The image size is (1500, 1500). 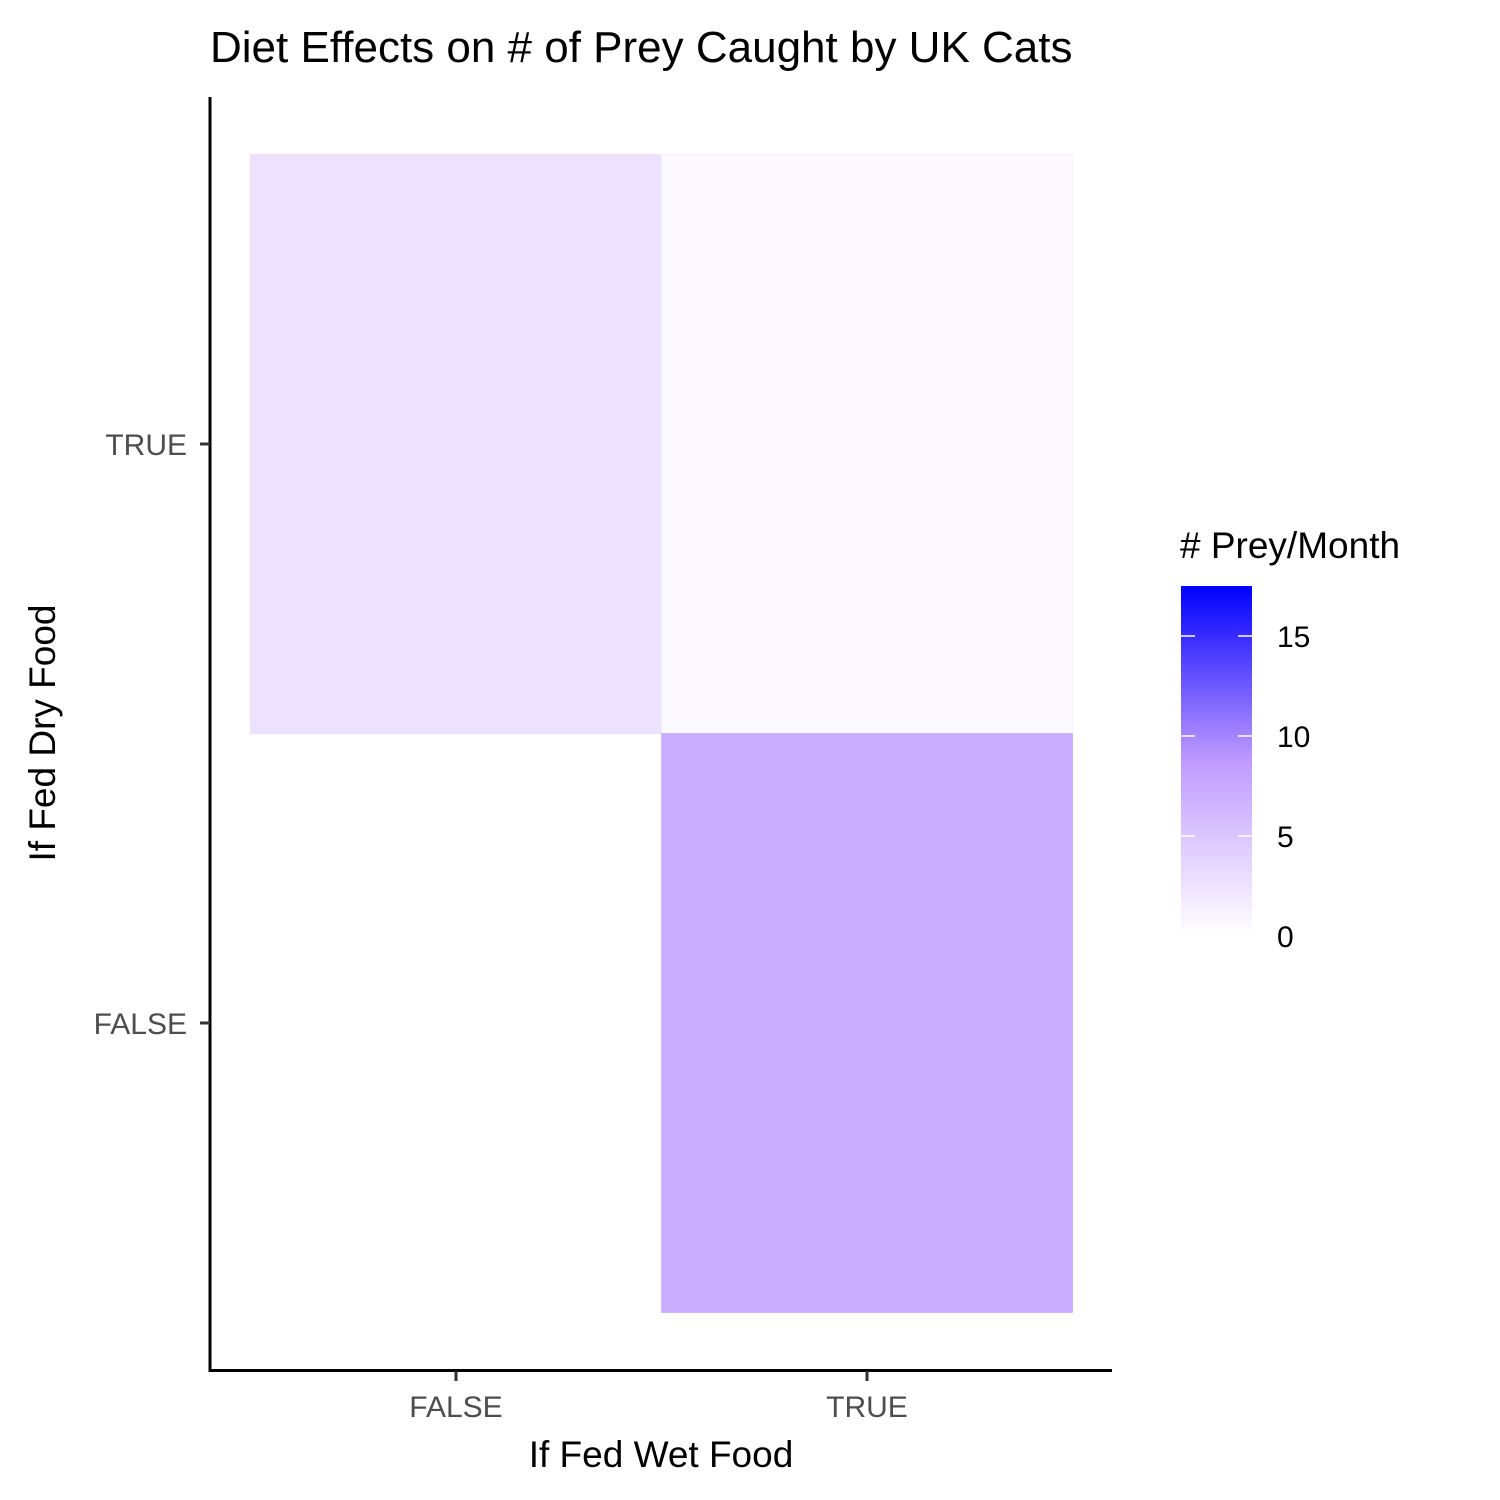 I want to click on x-axis-ticks: FALSE TRUE, so click(x=658, y=1397).